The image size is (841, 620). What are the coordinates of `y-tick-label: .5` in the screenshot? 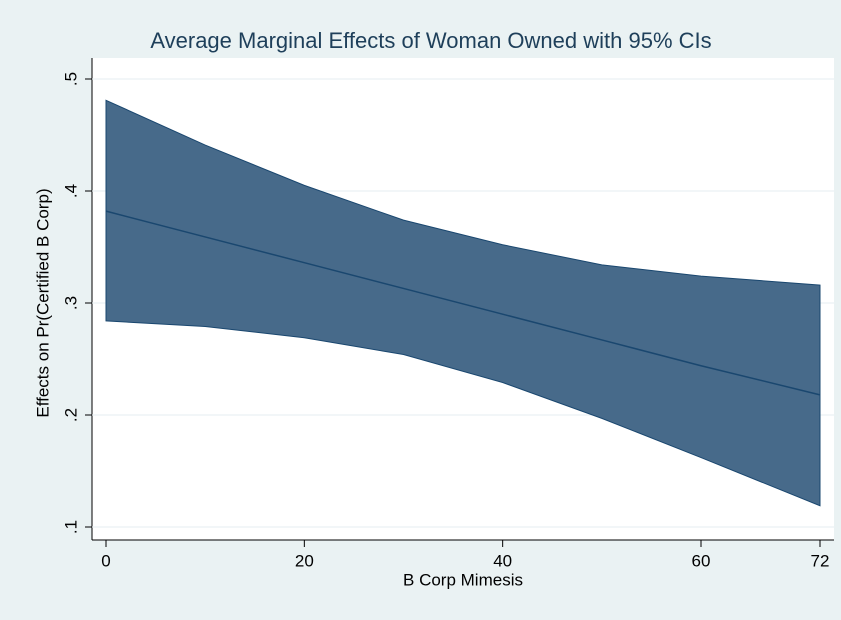 It's located at (70, 79).